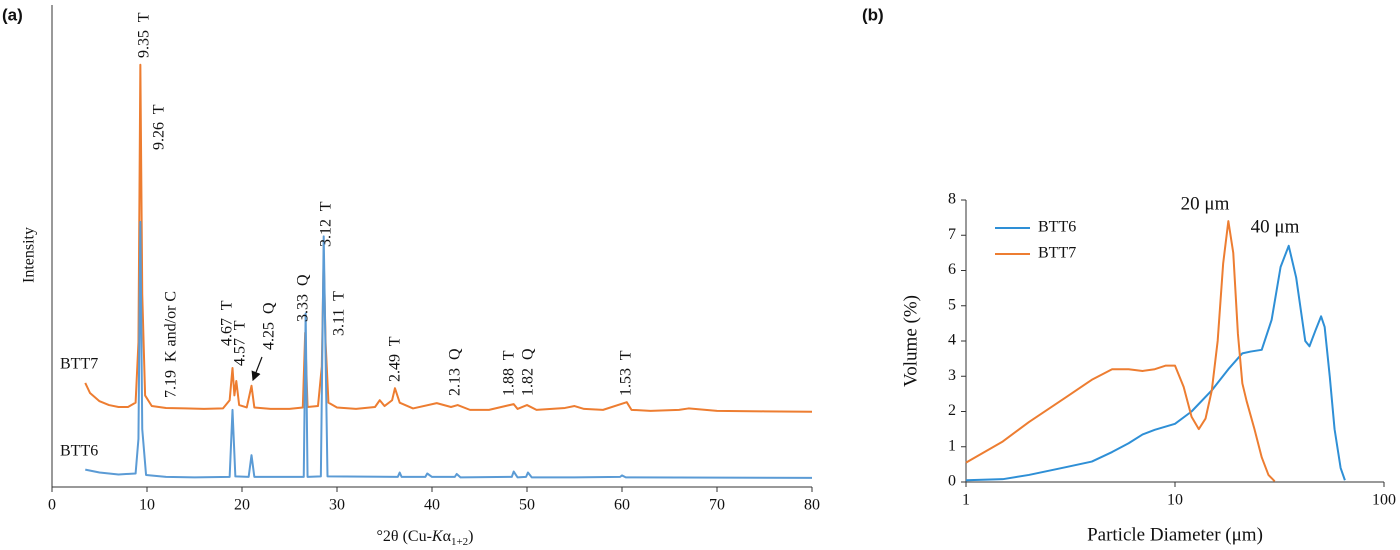 This screenshot has width=1400, height=550. Describe the element at coordinates (1175, 534) in the screenshot. I see `x-axis-label: Particle Diameter (μm)` at that location.